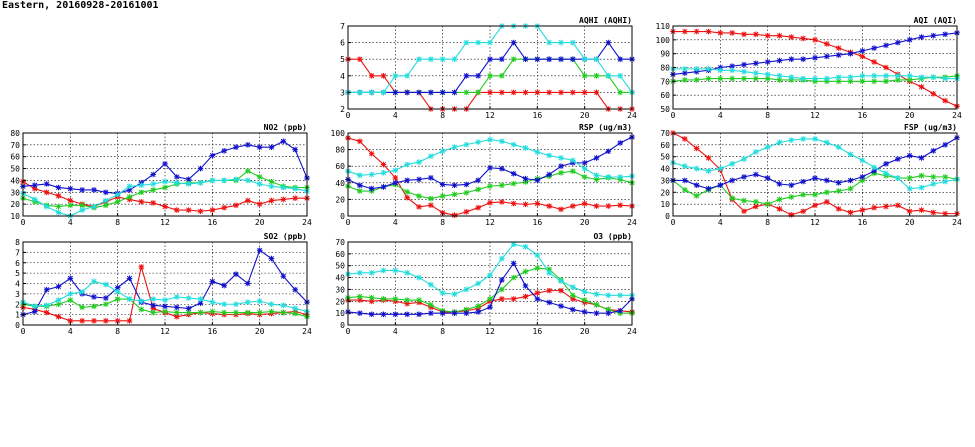 Image resolution: width=975 pixels, height=447 pixels. What do you see at coordinates (340, 242) in the screenshot?
I see `y-tick-label: 70` at bounding box center [340, 242].